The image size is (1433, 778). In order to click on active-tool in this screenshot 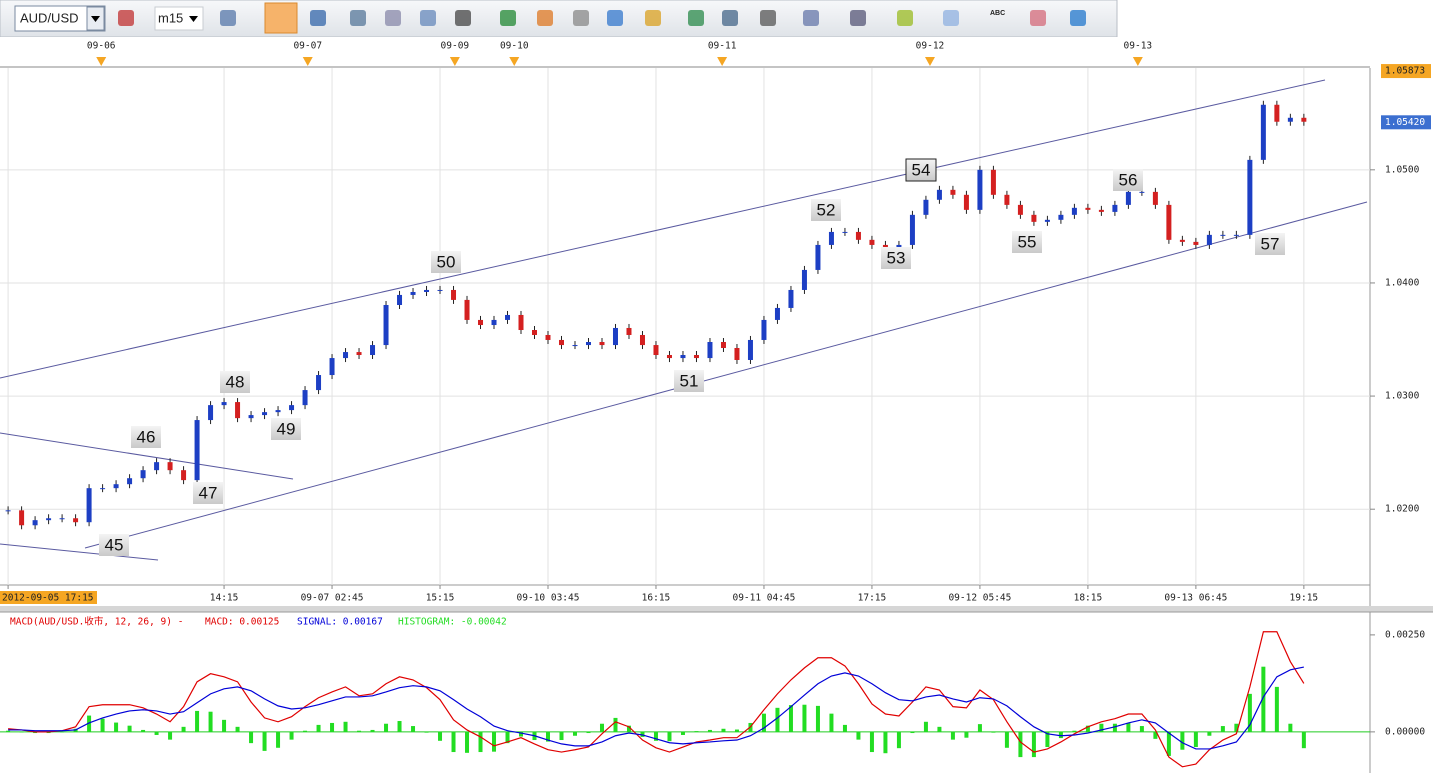, I will do `click(281, 18)`.